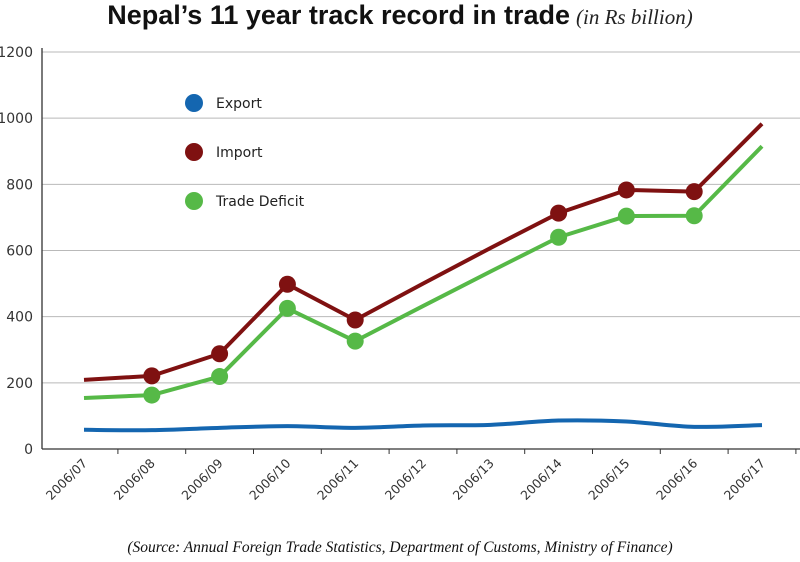  Describe the element at coordinates (269, 478) in the screenshot. I see `x-tick-label: 2006/10` at that location.